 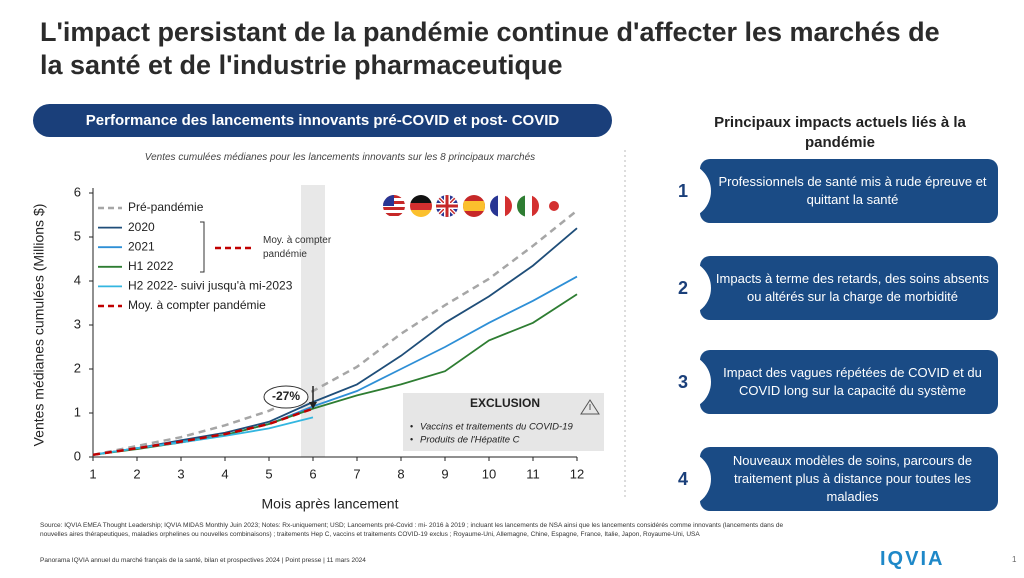 What do you see at coordinates (313, 321) in the screenshot?
I see `highlight-band` at bounding box center [313, 321].